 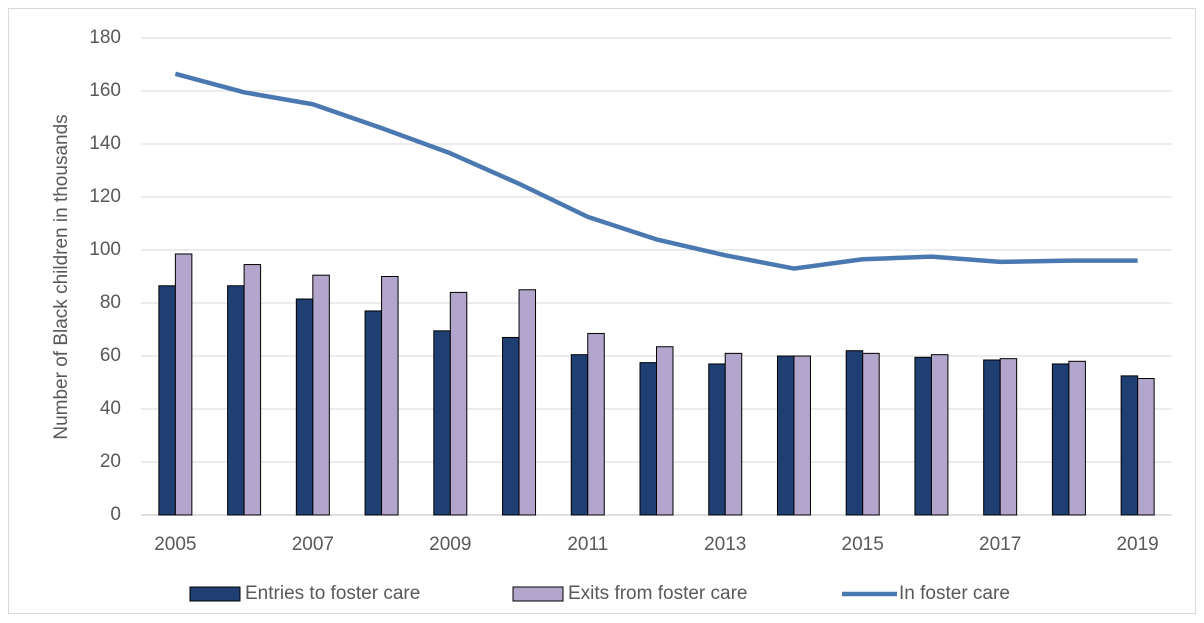 What do you see at coordinates (110, 408) in the screenshot?
I see `y-tick-label: 40` at bounding box center [110, 408].